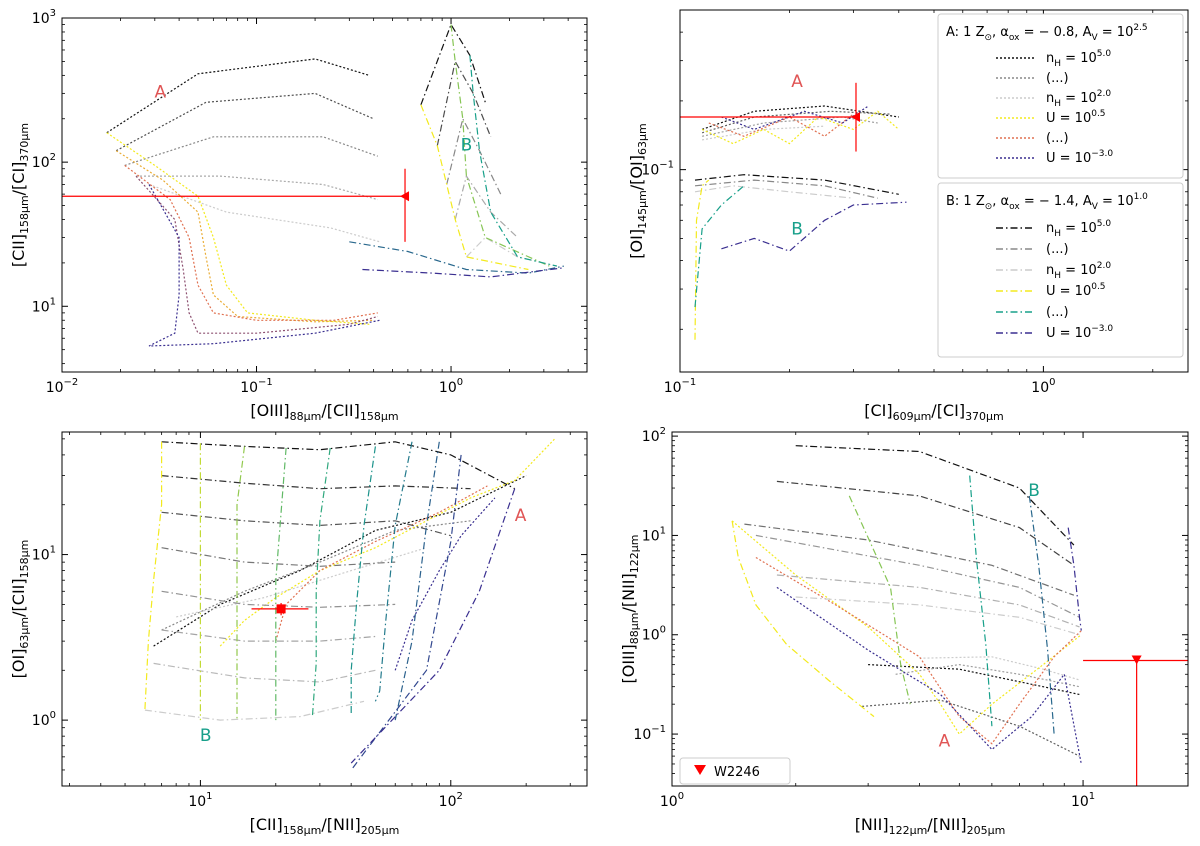 Image resolution: width=1200 pixels, height=846 pixels. I want to click on y-tick-label: 10³, so click(44, 17).